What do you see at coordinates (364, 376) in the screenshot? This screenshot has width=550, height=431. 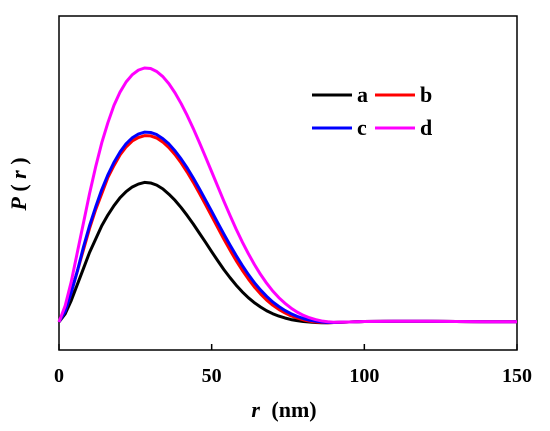 I see `x-tick-label-100: 100` at bounding box center [364, 376].